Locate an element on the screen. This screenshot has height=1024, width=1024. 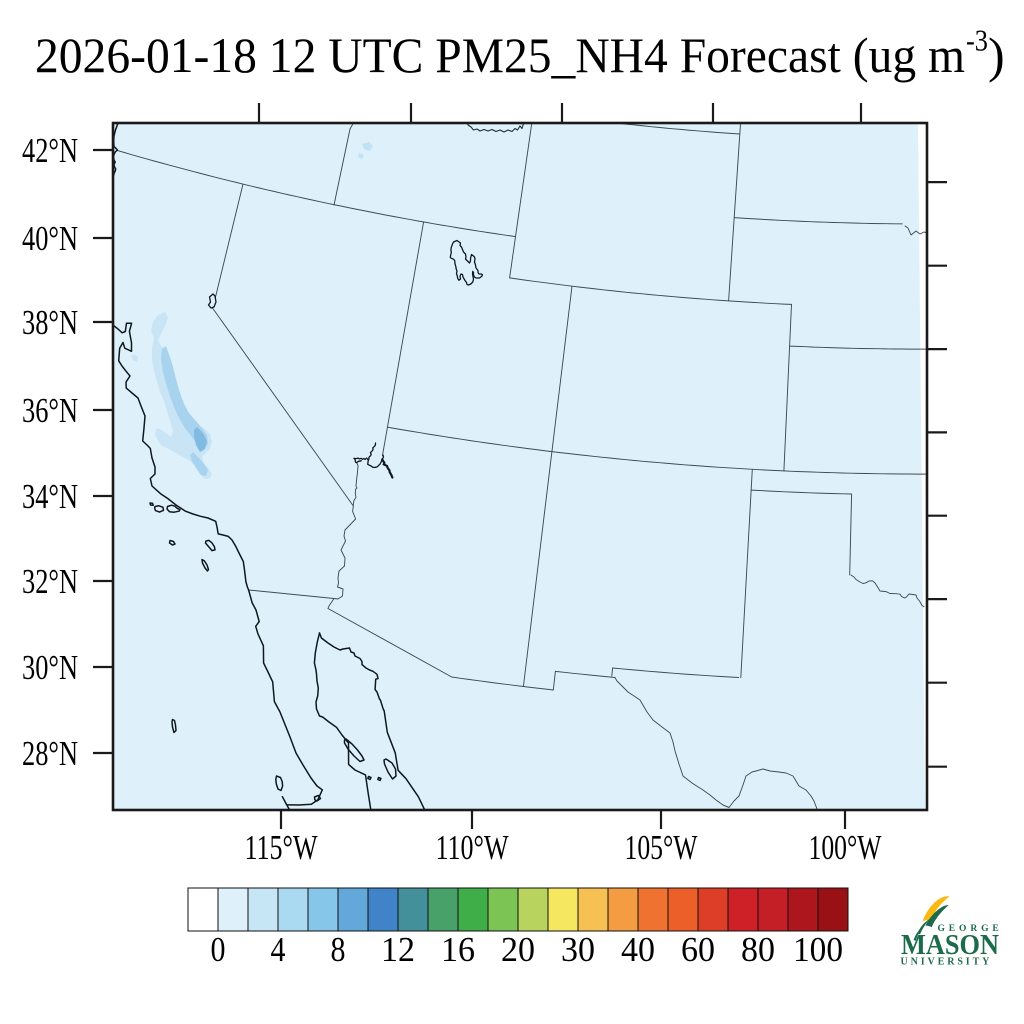
svg-text: 36°N is located at coordinates (50, 410).